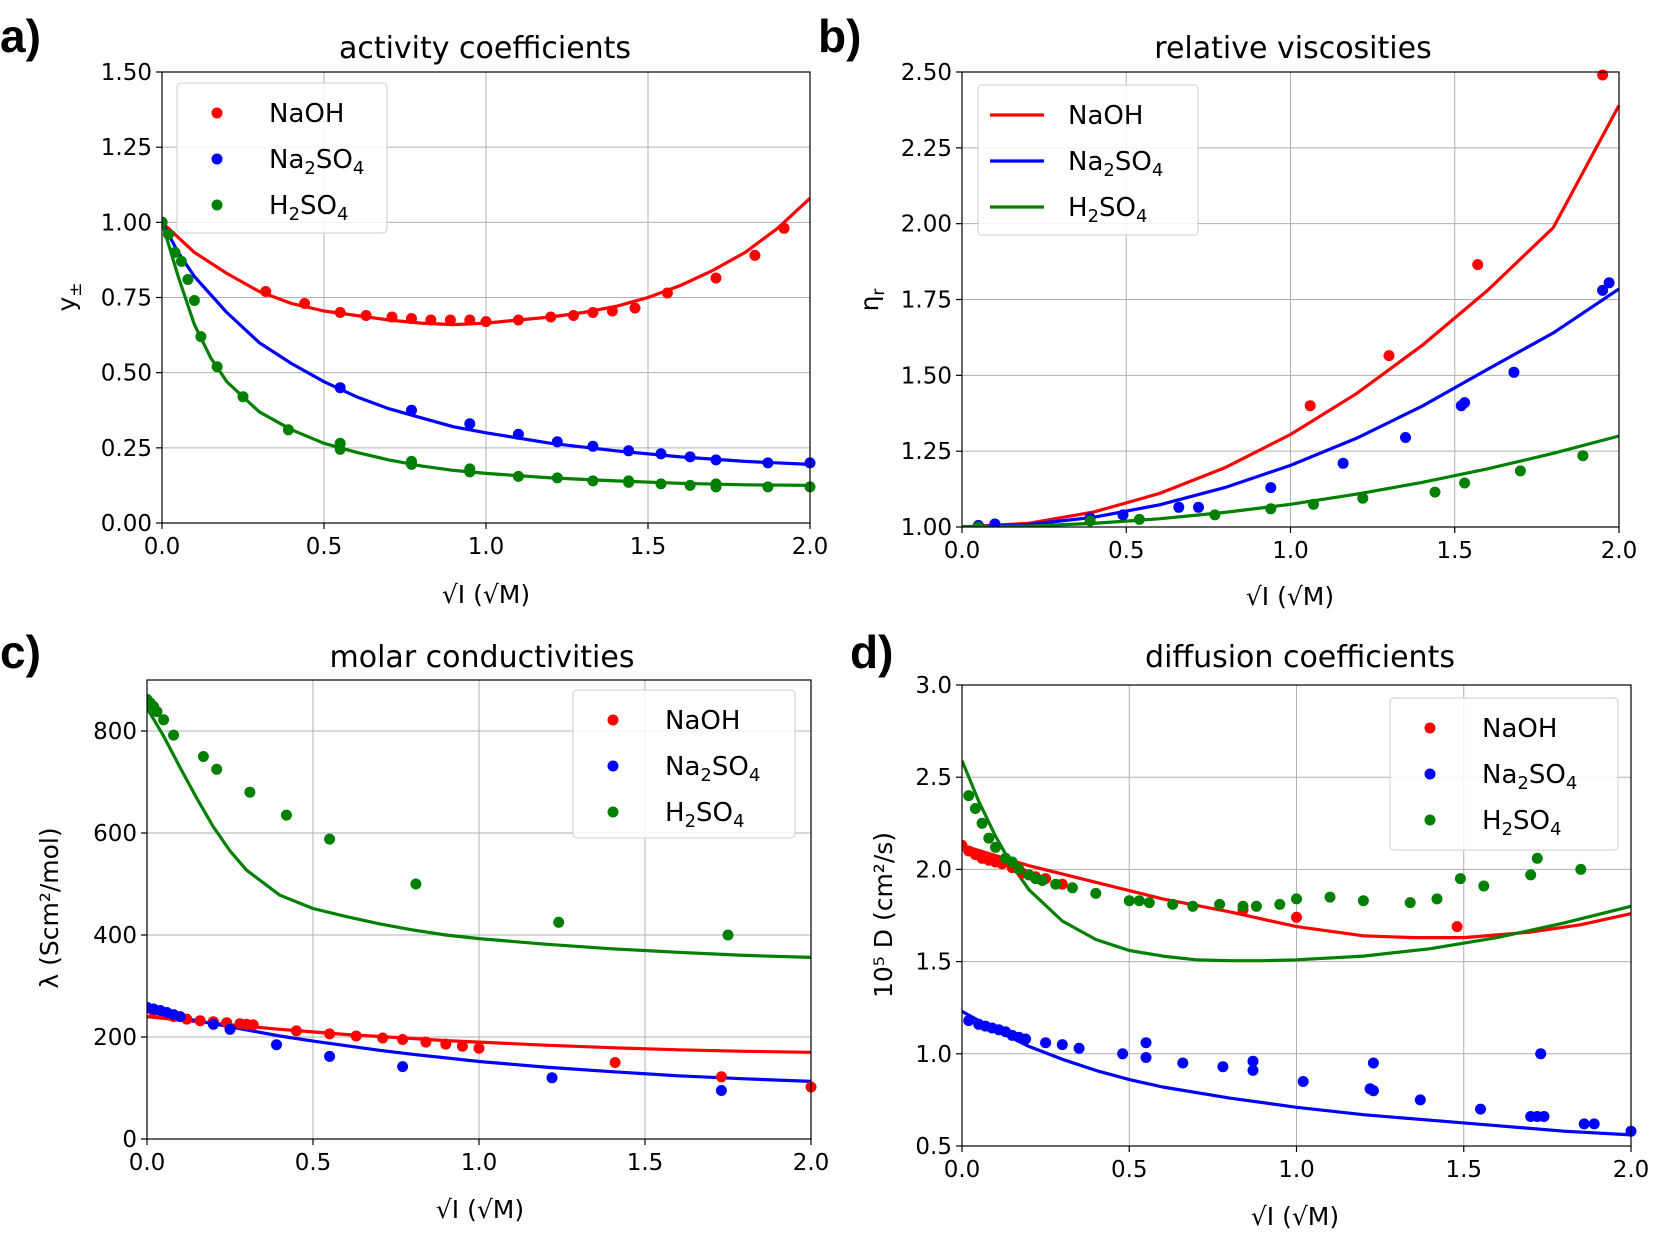 The width and height of the screenshot is (1654, 1255). I want to click on y-tick-label: 0.75, so click(126, 299).